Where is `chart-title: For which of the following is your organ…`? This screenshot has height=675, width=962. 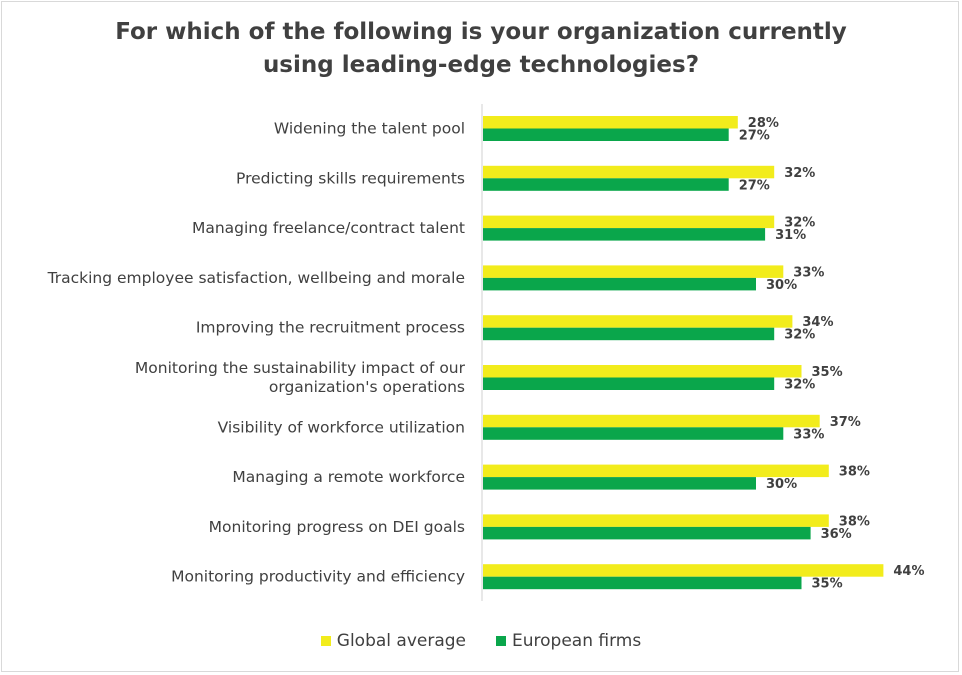
chart-title: For which of the following is your organ… is located at coordinates (481, 49).